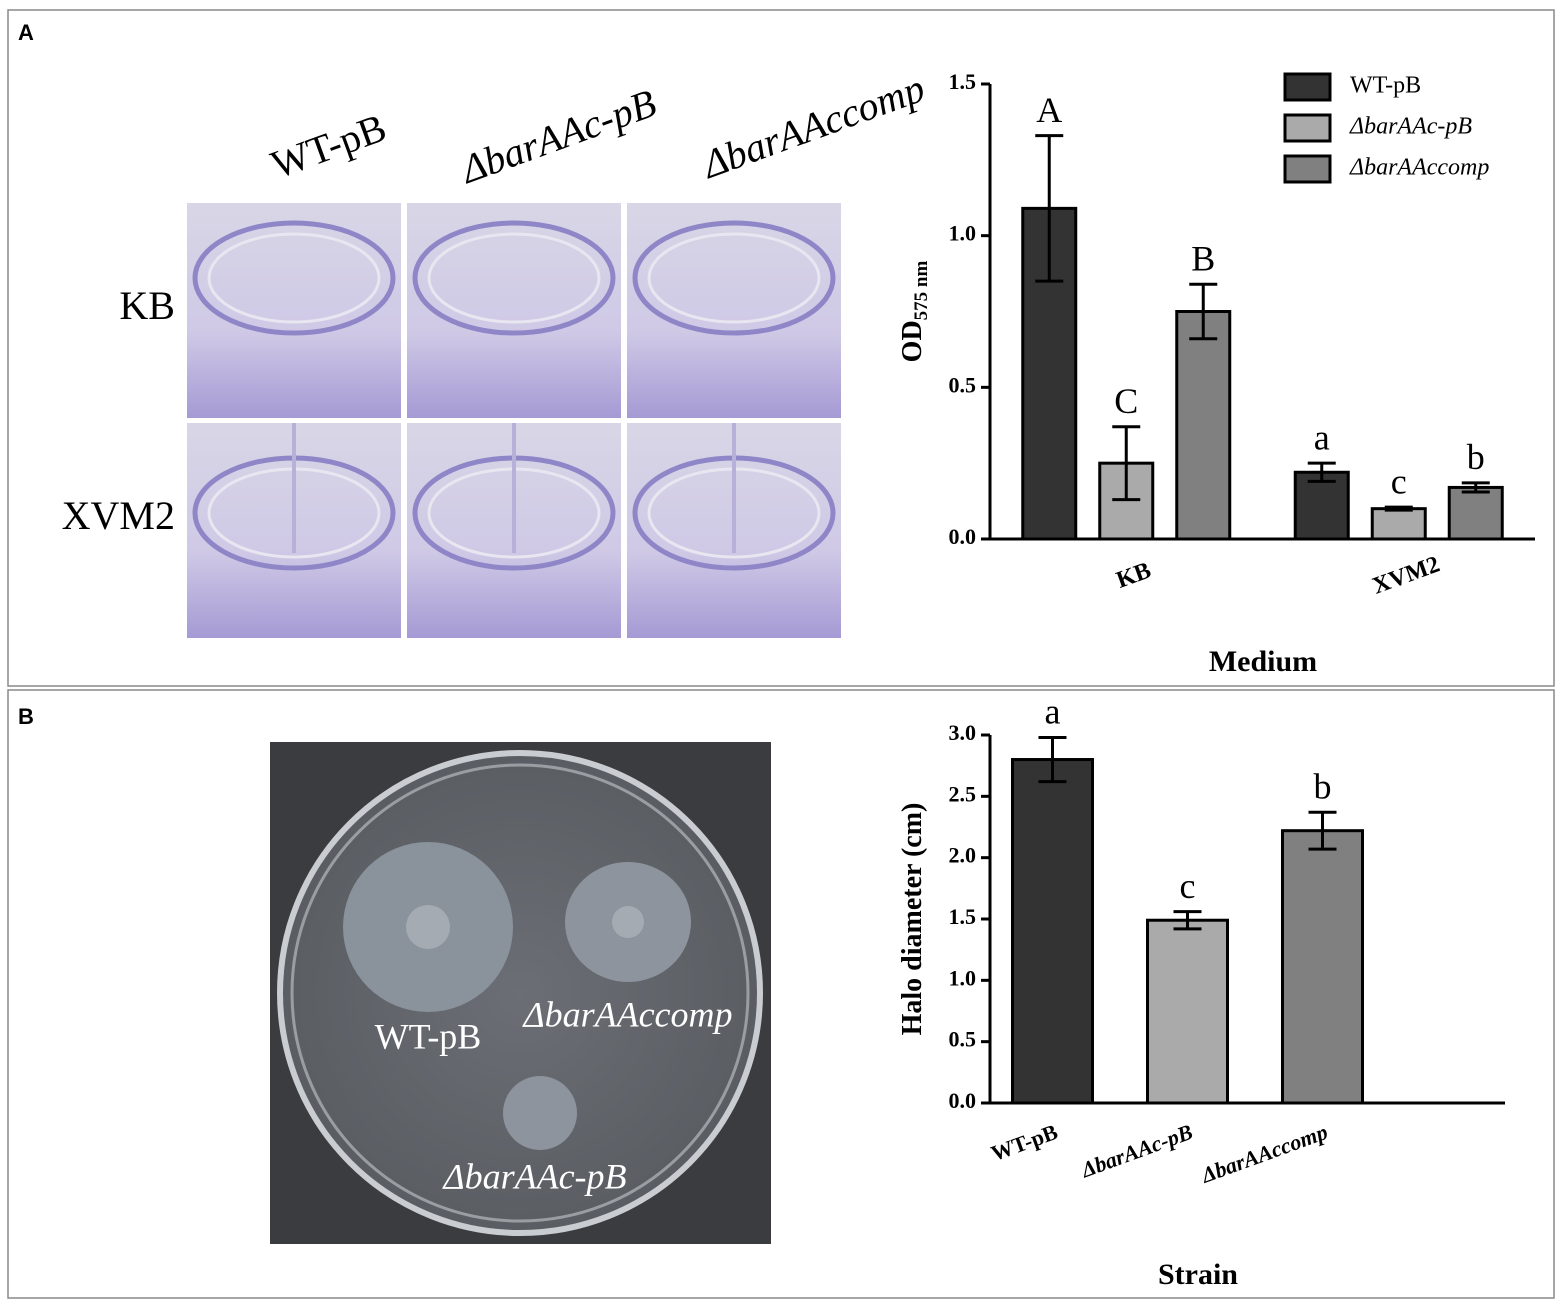  I want to click on legend-label: ΔbarAAccomp, so click(1419, 168).